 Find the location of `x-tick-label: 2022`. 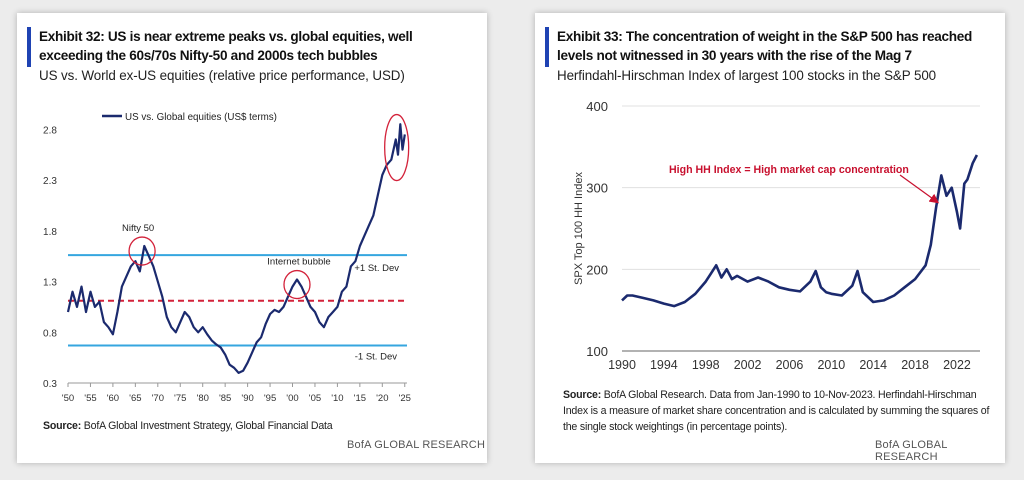

x-tick-label: 2022 is located at coordinates (957, 365).